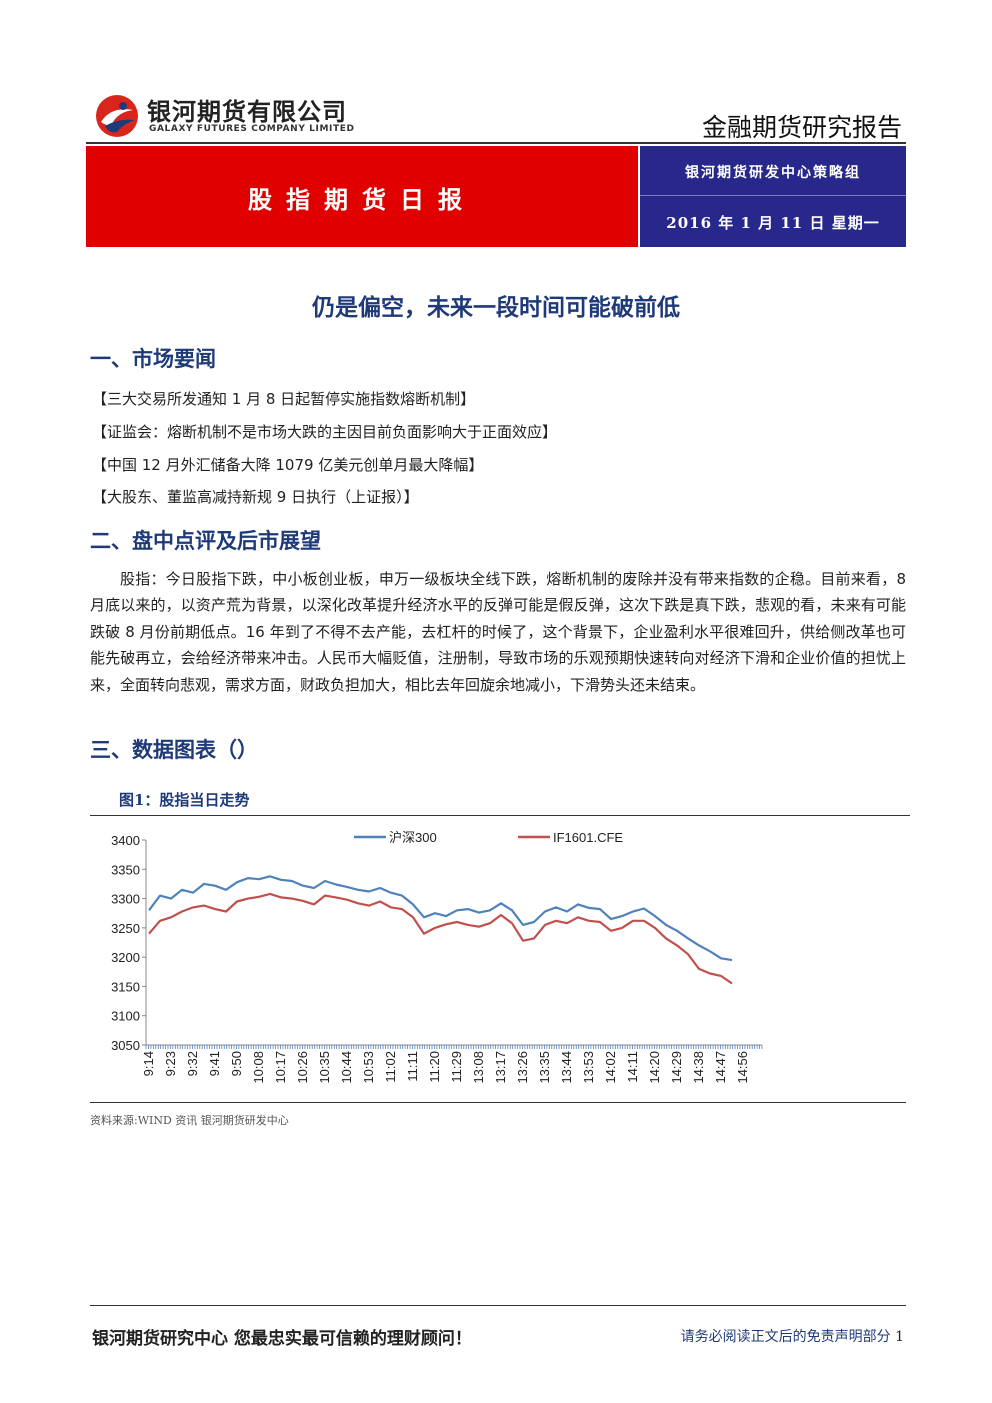  I want to click on x-tick-label: 9:23, so click(170, 1063).